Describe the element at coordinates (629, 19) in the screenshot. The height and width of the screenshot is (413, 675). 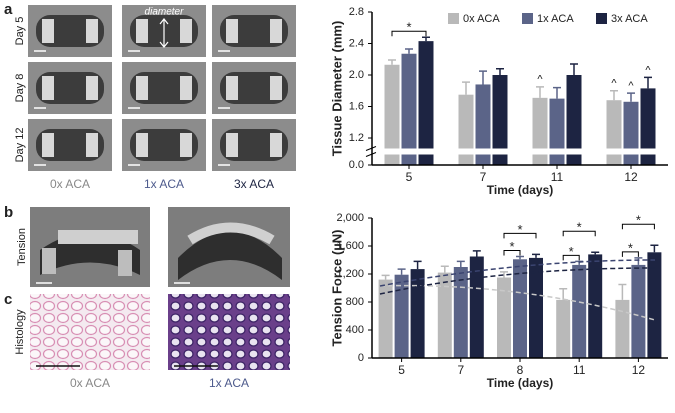
I see `legend-label: 3x ACA` at that location.